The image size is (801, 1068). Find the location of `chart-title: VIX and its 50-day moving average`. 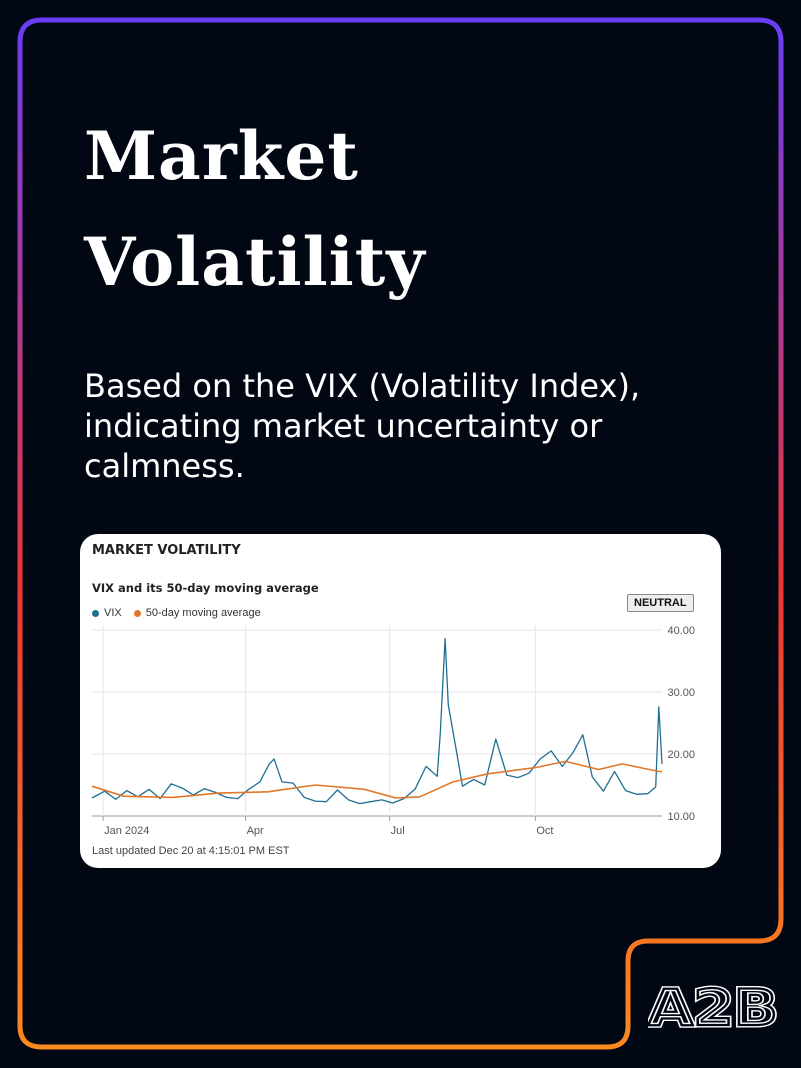

chart-title: VIX and its 50-day moving average is located at coordinates (205, 588).